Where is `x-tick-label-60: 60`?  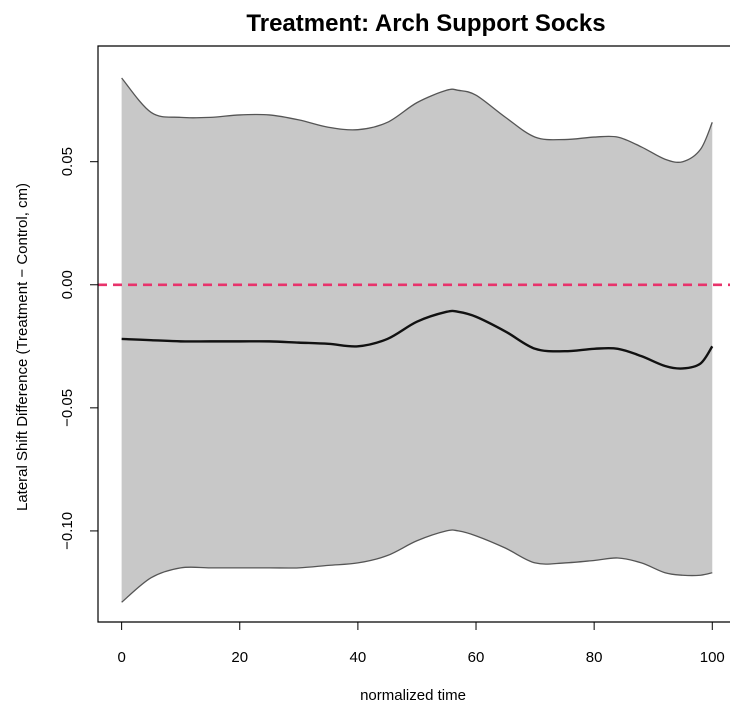
x-tick-label-60: 60 is located at coordinates (476, 657).